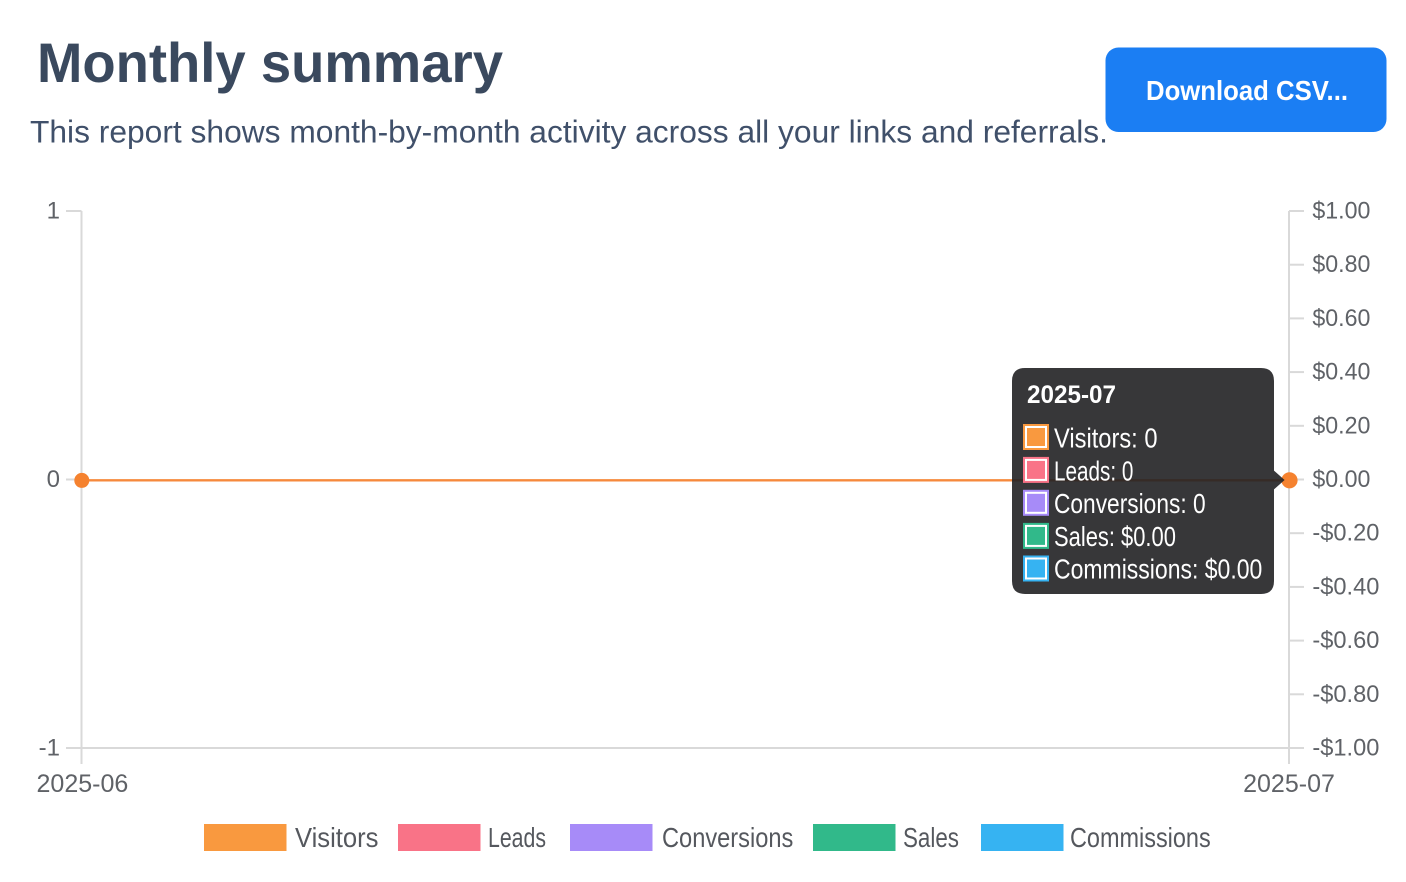  Describe the element at coordinates (49, 748) in the screenshot. I see `svg-text: -1` at that location.